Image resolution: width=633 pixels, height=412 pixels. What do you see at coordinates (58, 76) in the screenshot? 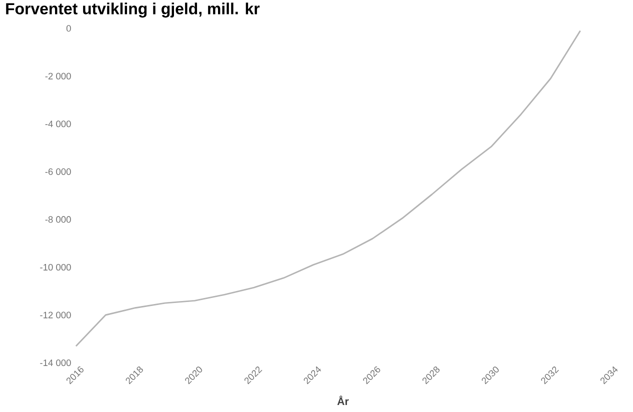
I see `y-tick-label: -2 000` at bounding box center [58, 76].